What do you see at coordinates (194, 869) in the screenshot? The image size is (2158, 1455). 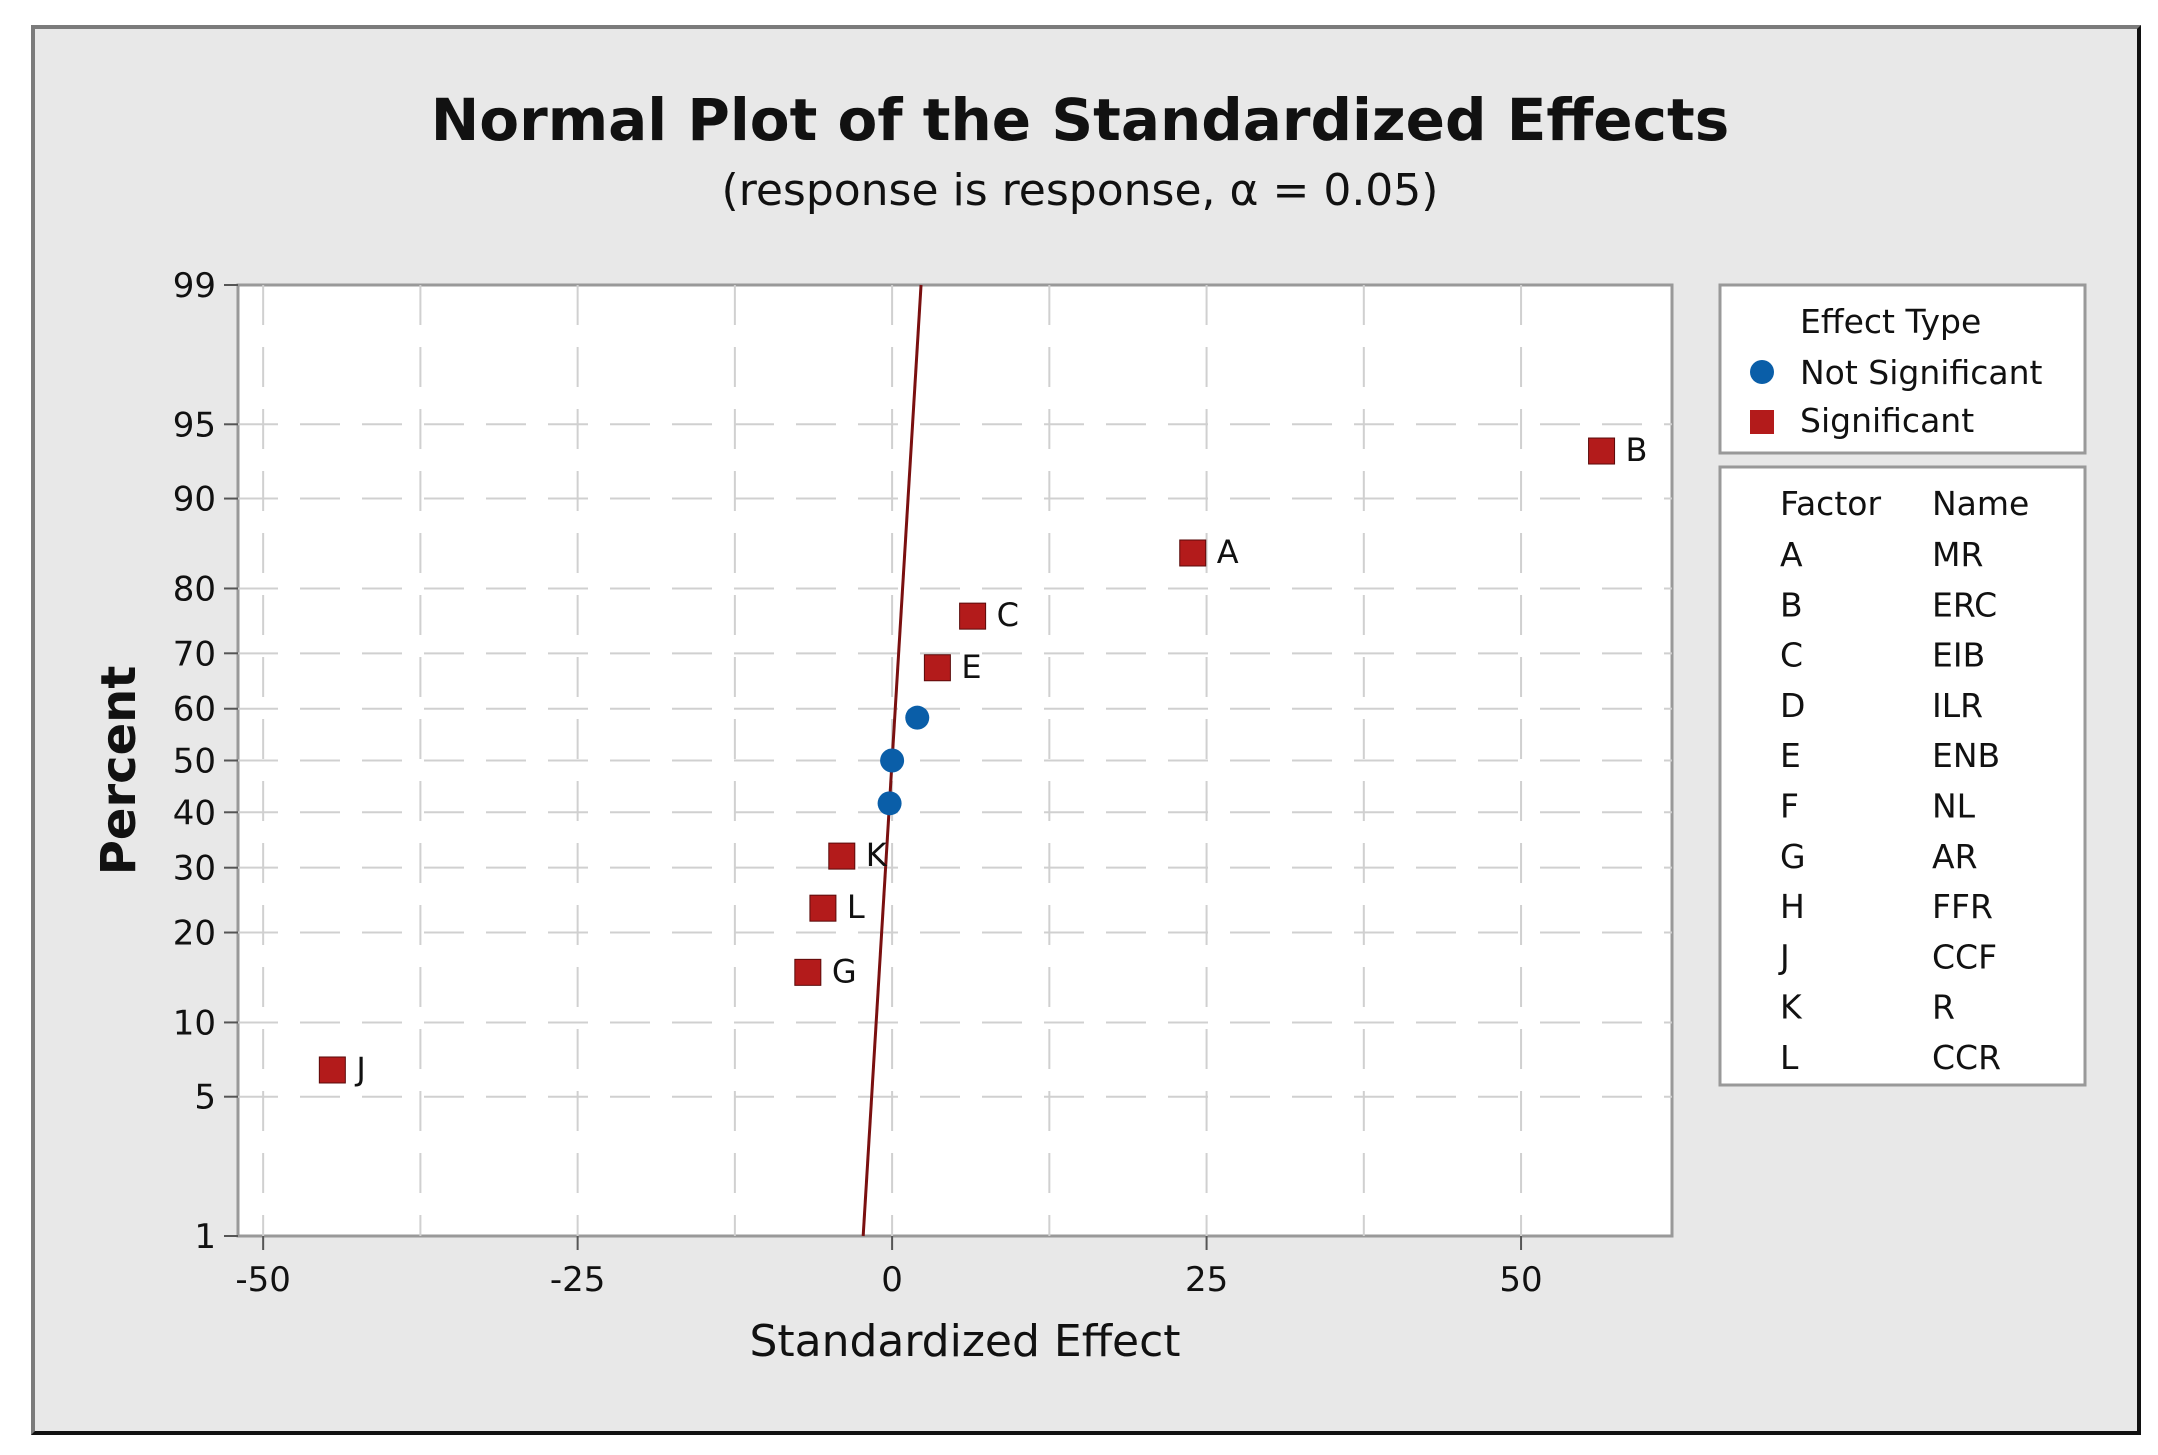 I see `y-tick-label: 30` at bounding box center [194, 869].